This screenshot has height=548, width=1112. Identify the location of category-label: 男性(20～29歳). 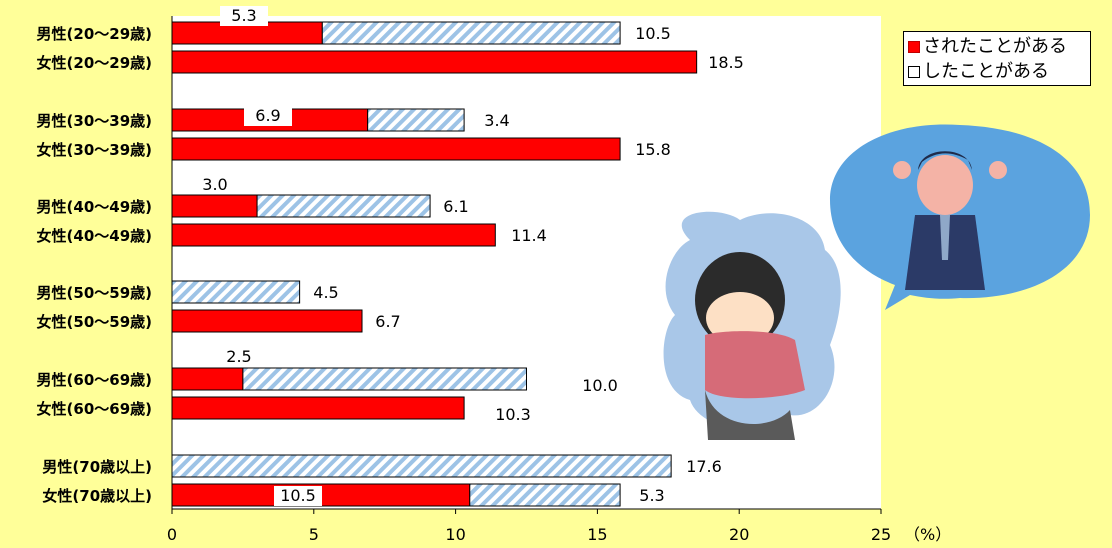
(94, 34).